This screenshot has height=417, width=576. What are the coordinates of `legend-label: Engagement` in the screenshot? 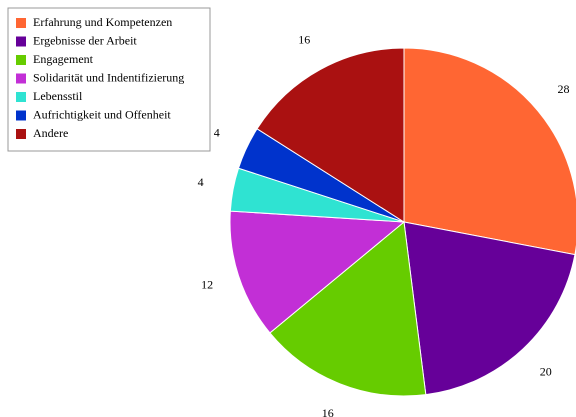 It's located at (63, 59).